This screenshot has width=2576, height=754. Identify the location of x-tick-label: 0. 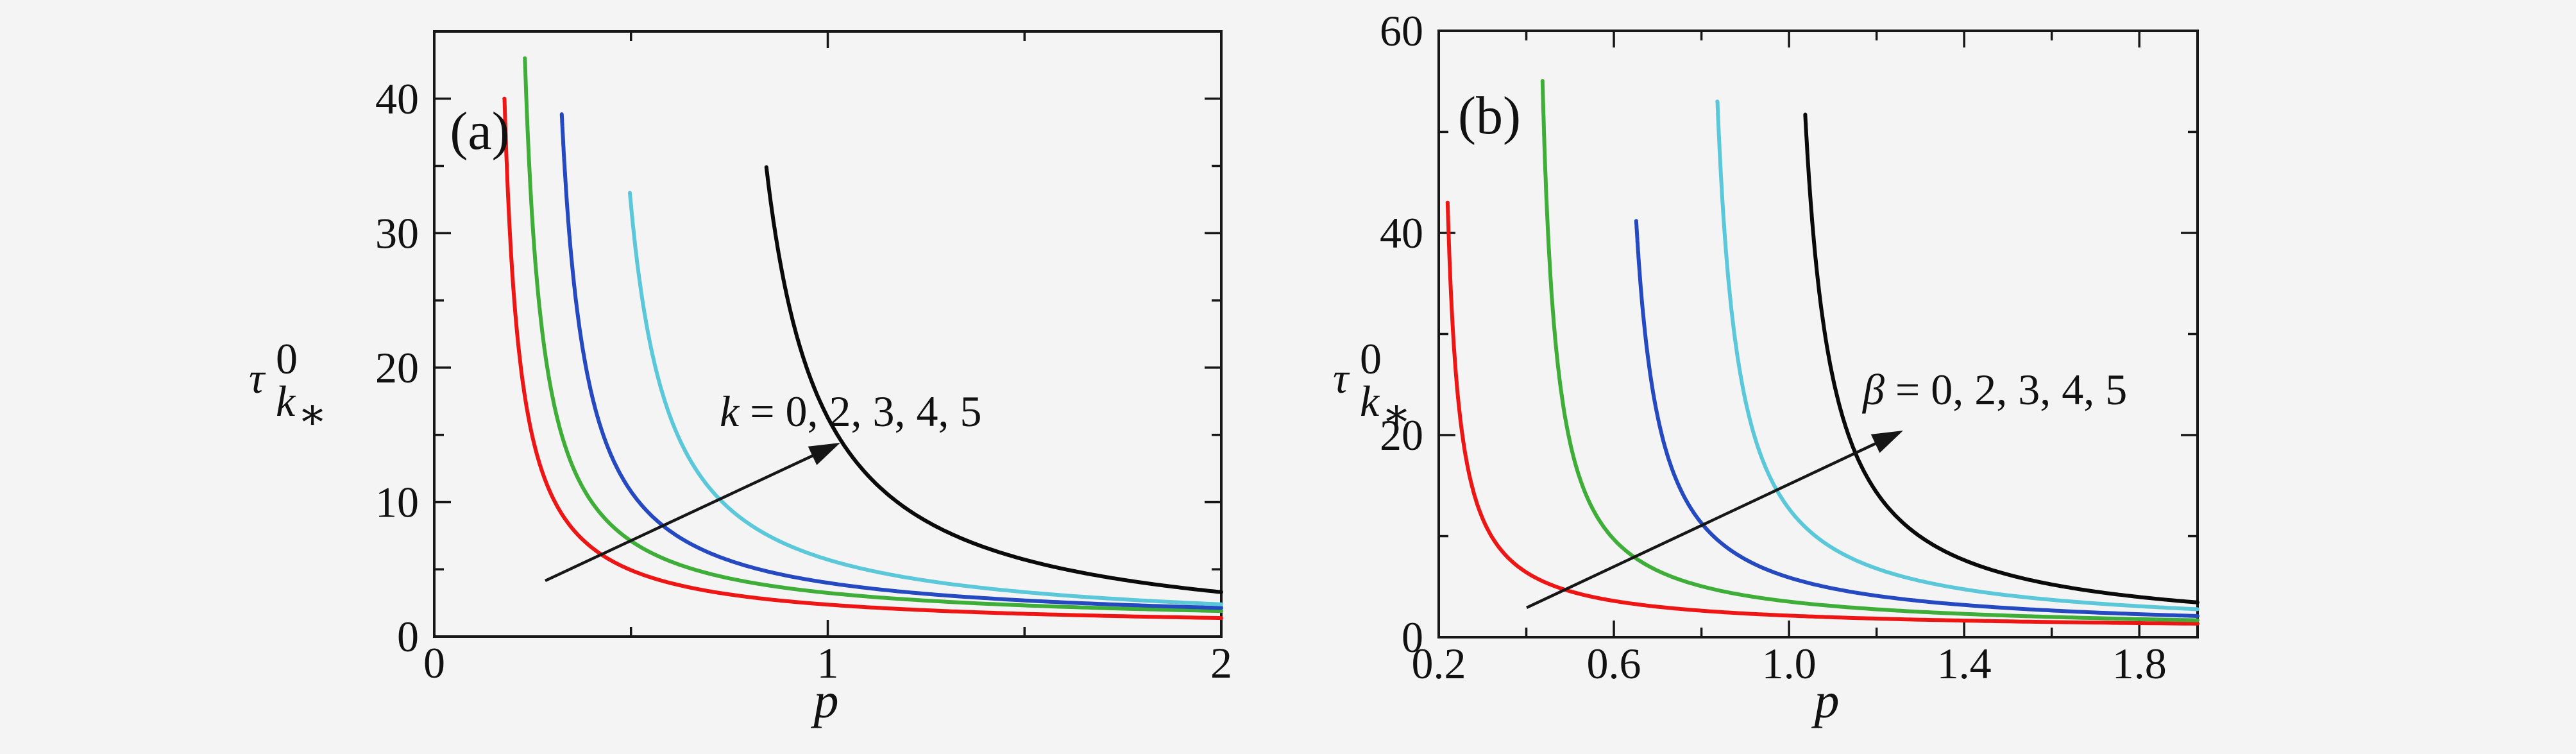
(434, 662).